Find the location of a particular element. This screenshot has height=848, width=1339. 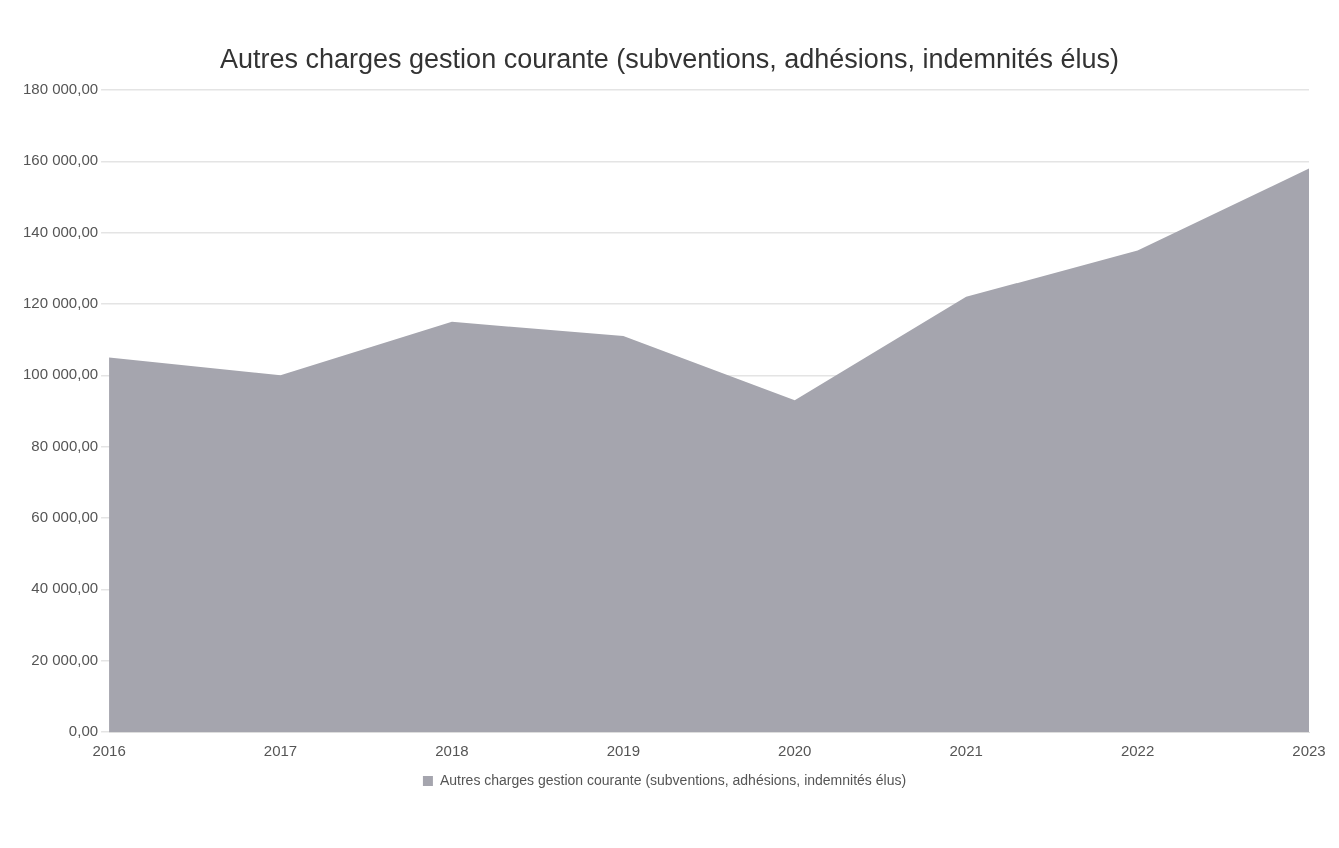

y-tick-label: 0,00 is located at coordinates (83, 731).